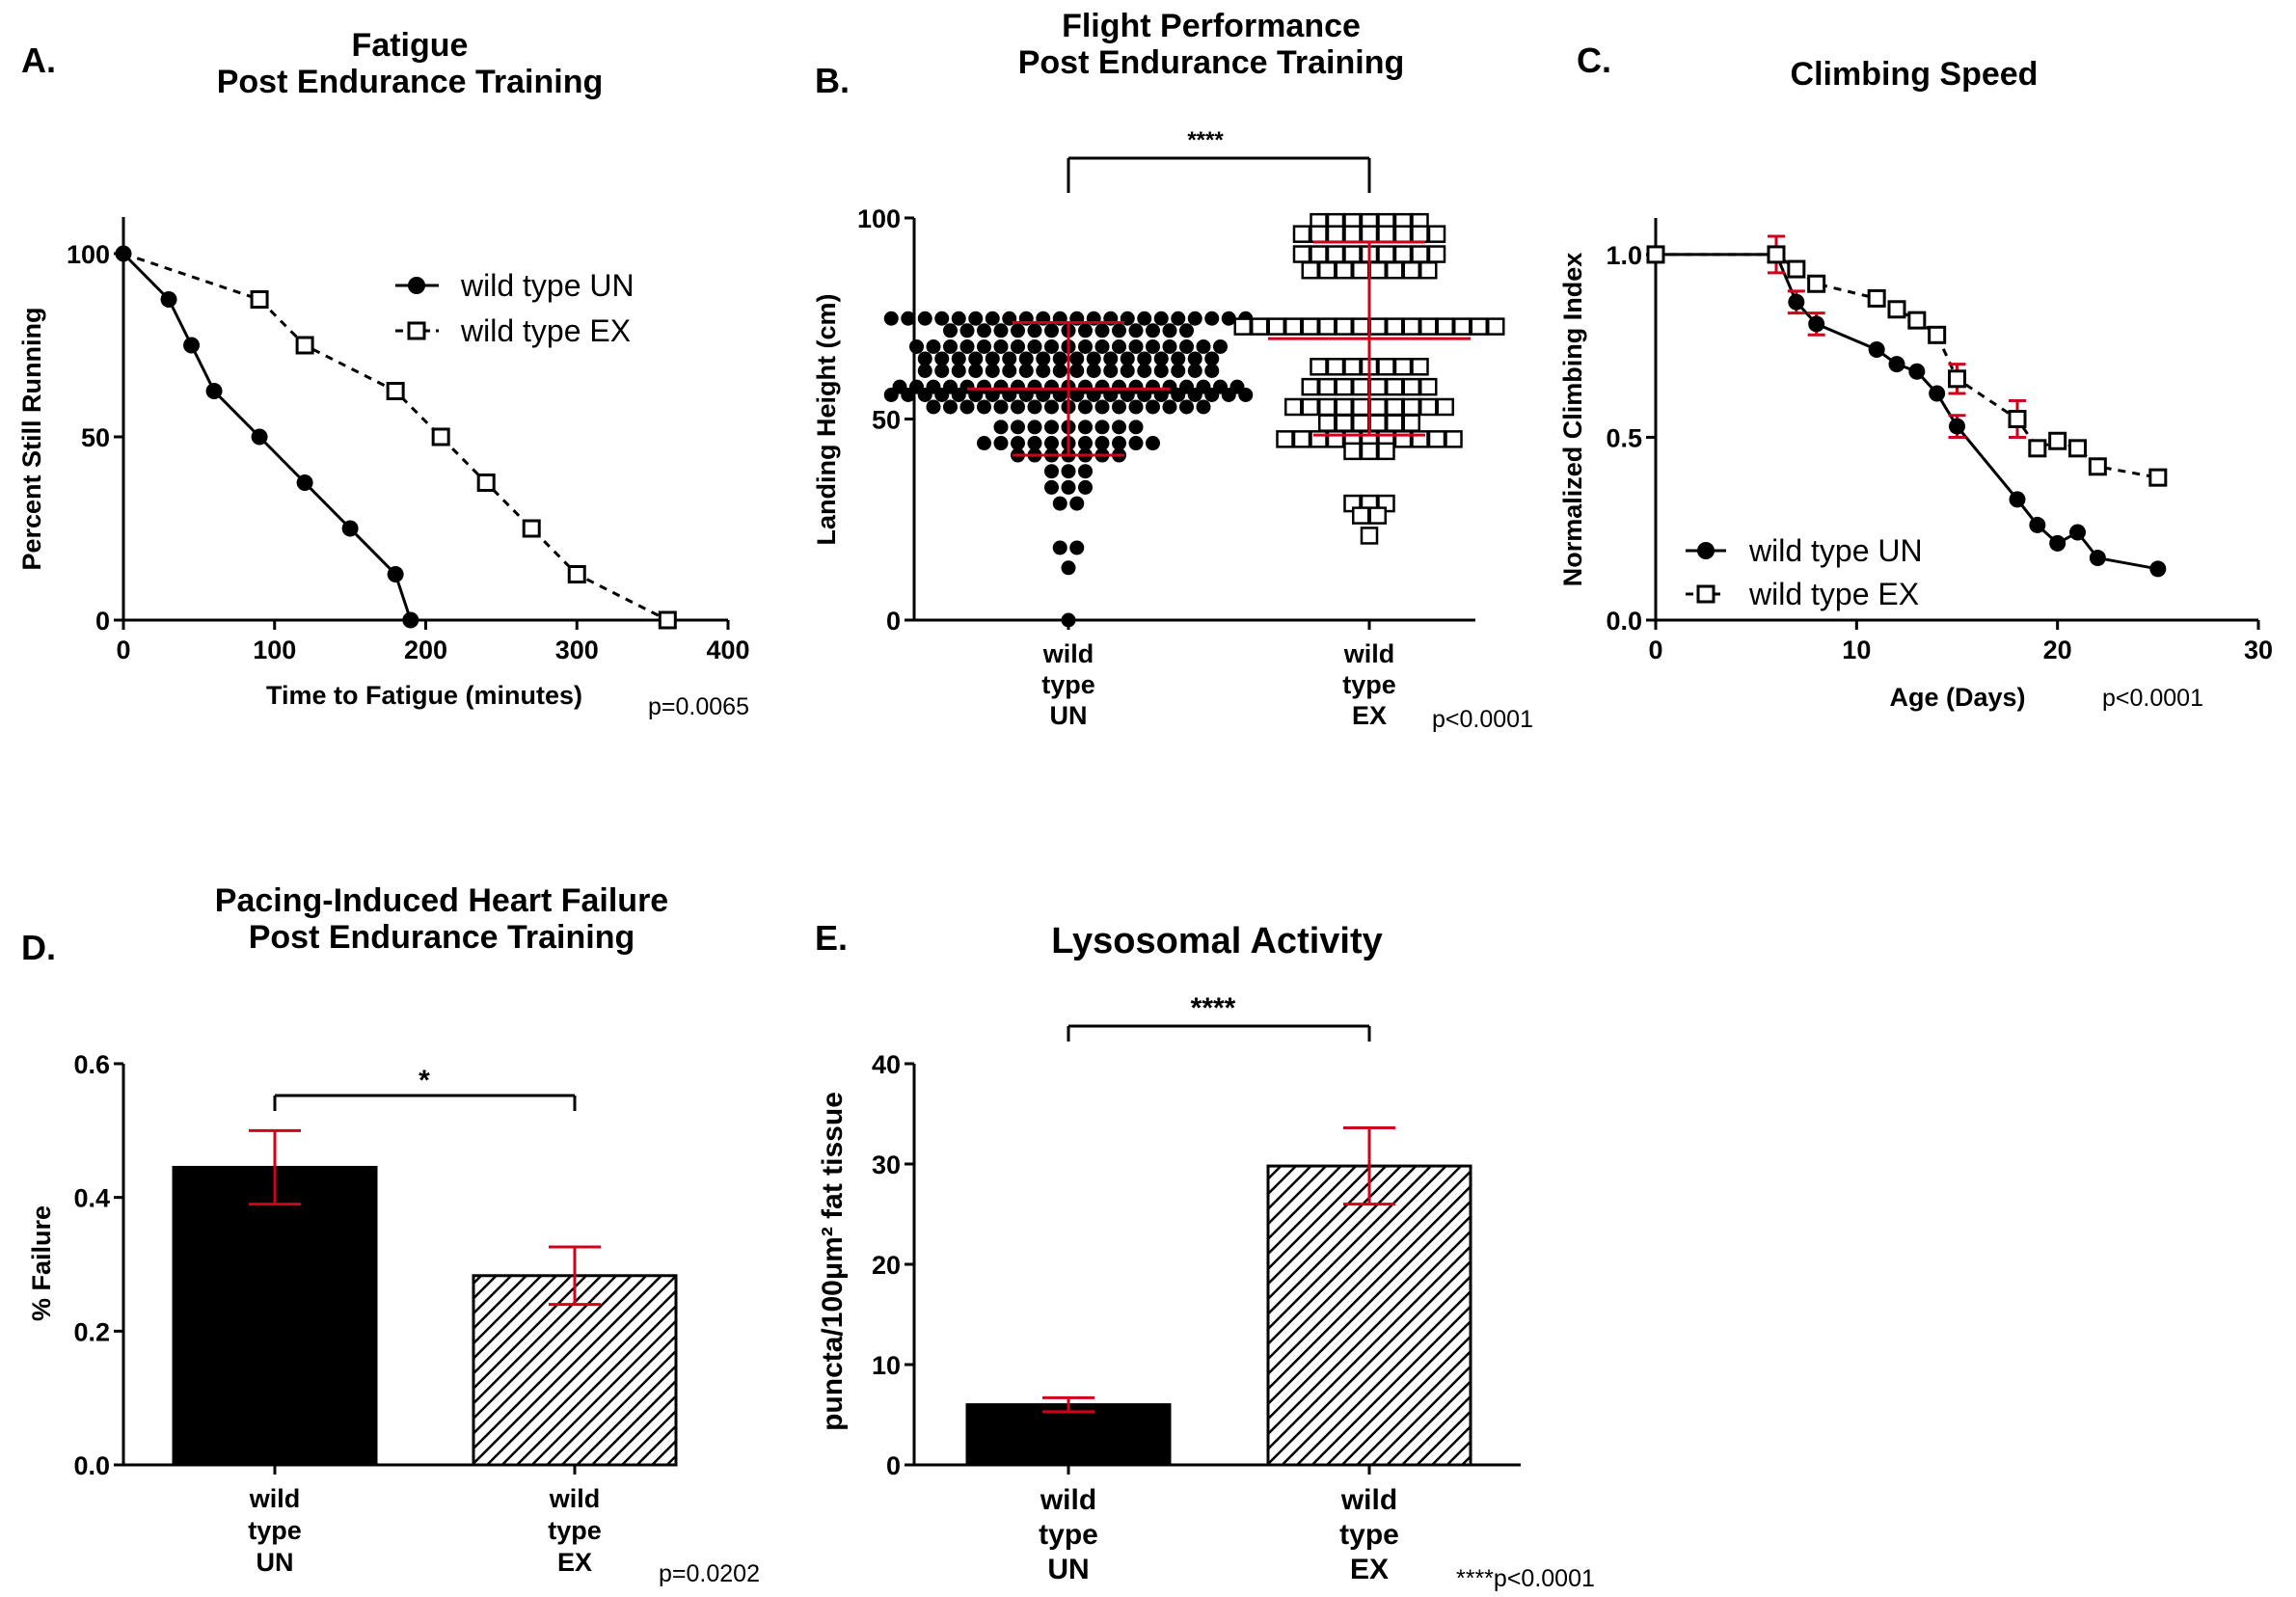 This screenshot has height=1597, width=2296. Describe the element at coordinates (416, 285) in the screenshot. I see `legend-marker-un` at that location.